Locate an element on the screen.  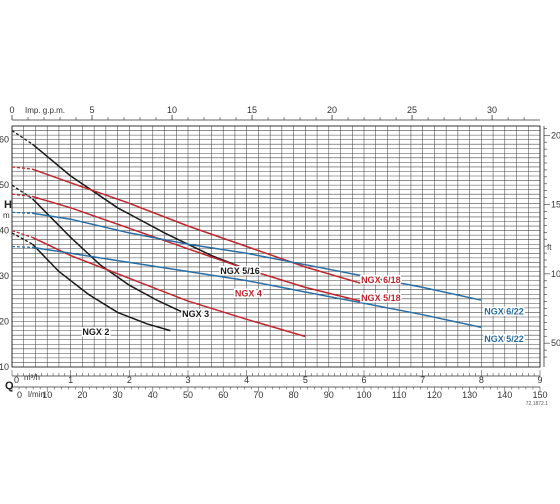
gpm-tick-label: 30 is located at coordinates (492, 110).